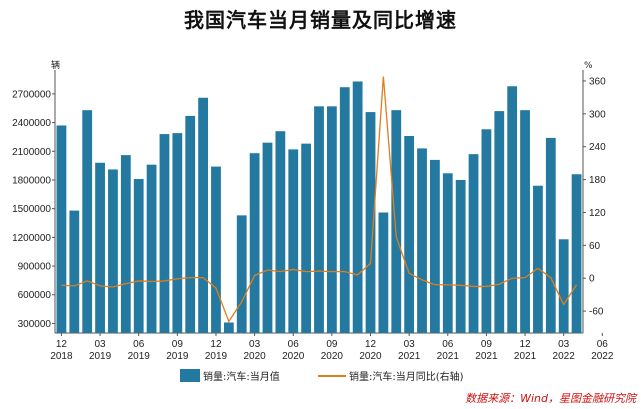  Describe the element at coordinates (597, 213) in the screenshot. I see `right-tick-label: 120` at that location.